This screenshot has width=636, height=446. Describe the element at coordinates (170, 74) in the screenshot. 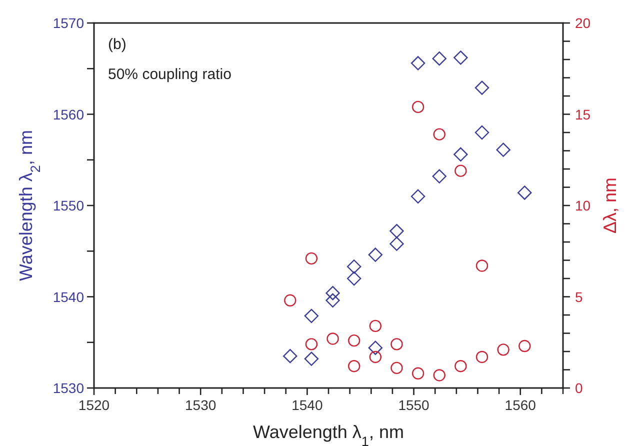

I see `annotation: 50% coupling ratio` at that location.